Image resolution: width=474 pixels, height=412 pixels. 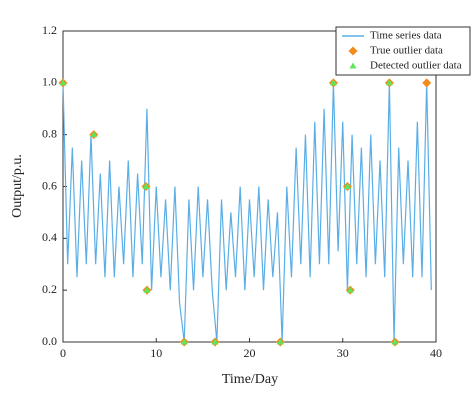 I want to click on x-tick-label: 40, so click(x=436, y=353).